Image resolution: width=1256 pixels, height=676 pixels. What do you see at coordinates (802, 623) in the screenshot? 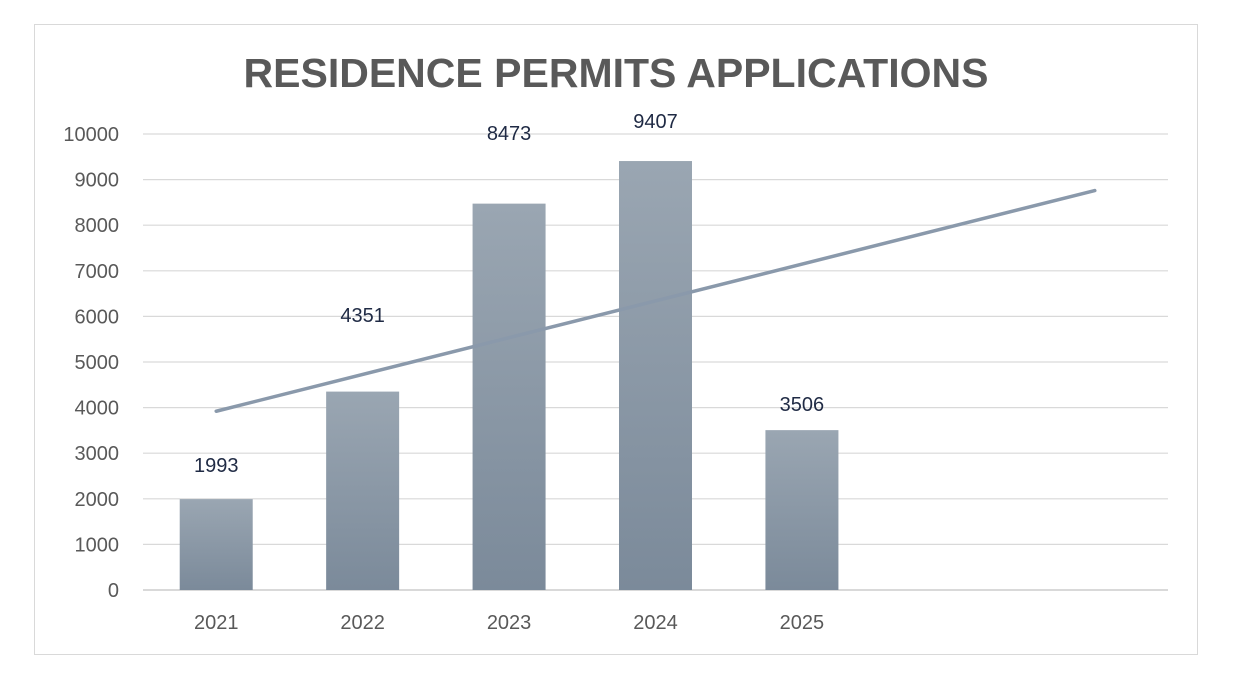
I see `x-tick-label: 2025` at bounding box center [802, 623].